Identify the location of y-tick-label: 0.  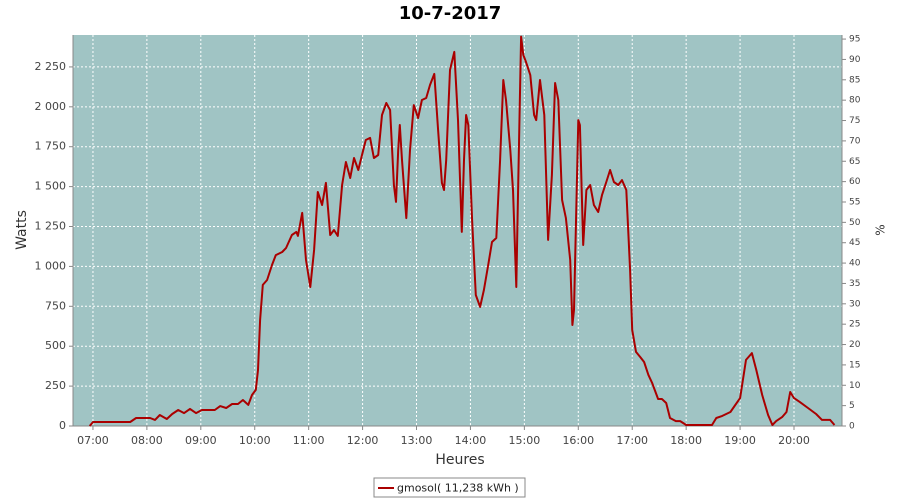
(62, 425).